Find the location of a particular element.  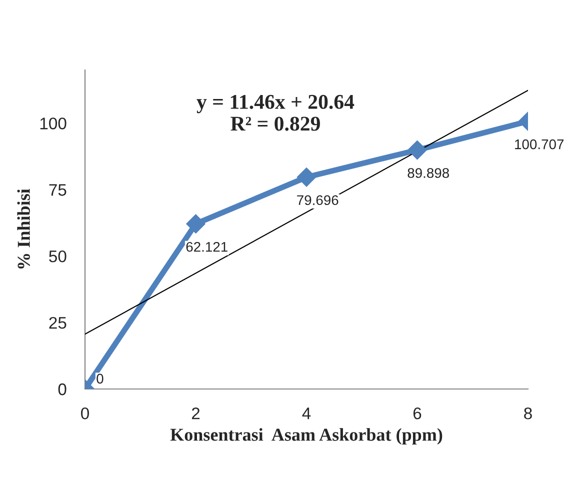

x-tick-label: 0 is located at coordinates (85, 413).